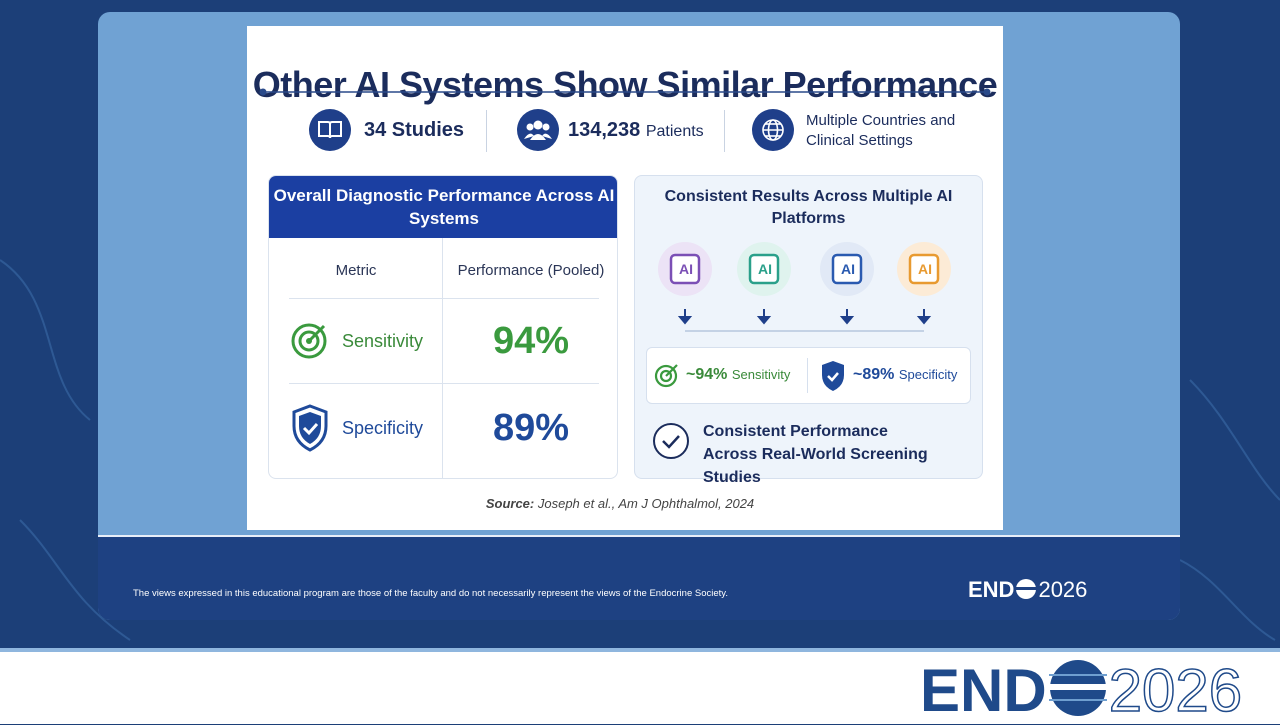 Image resolution: width=1280 pixels, height=725 pixels. Describe the element at coordinates (510, 503) in the screenshot. I see `source-label: Source:` at that location.